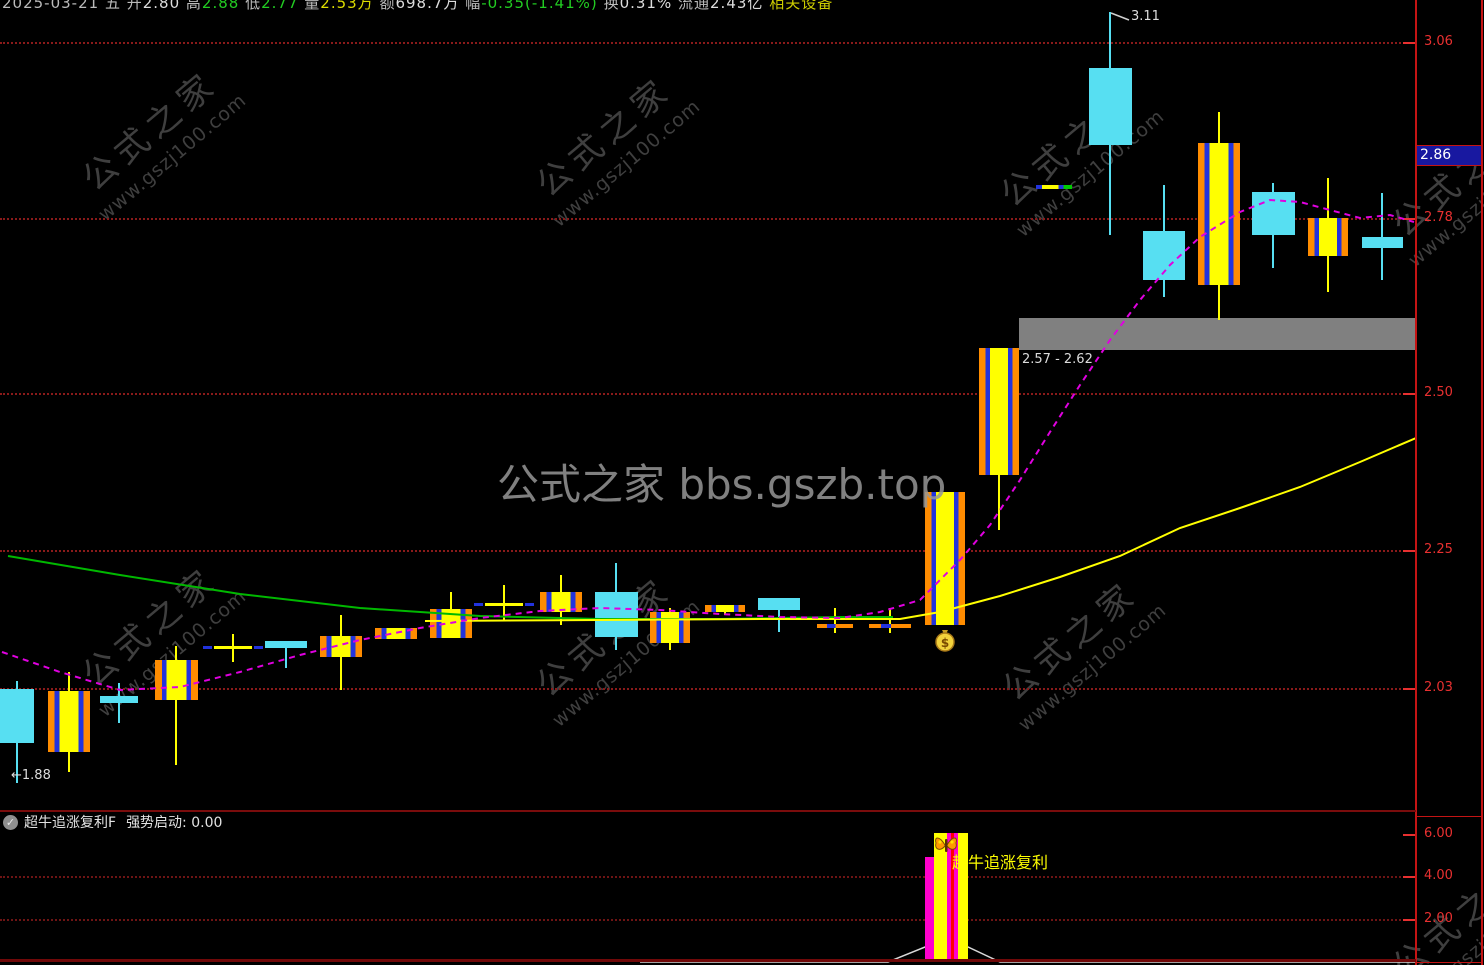 The height and width of the screenshot is (965, 1484). I want to click on price-axis-label: 2.03, so click(1438, 687).